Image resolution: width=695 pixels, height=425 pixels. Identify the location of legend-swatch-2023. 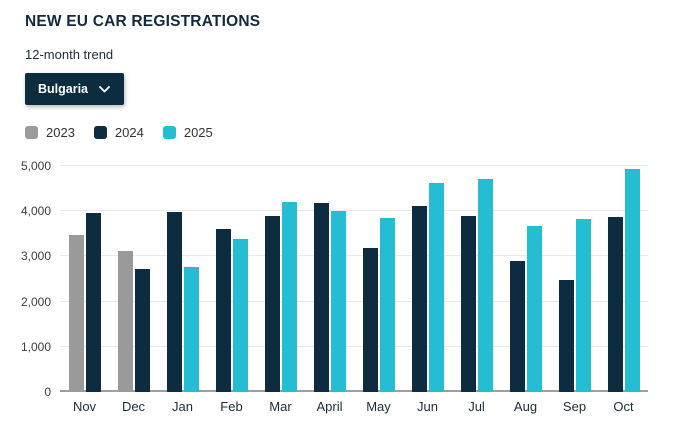
(31, 132).